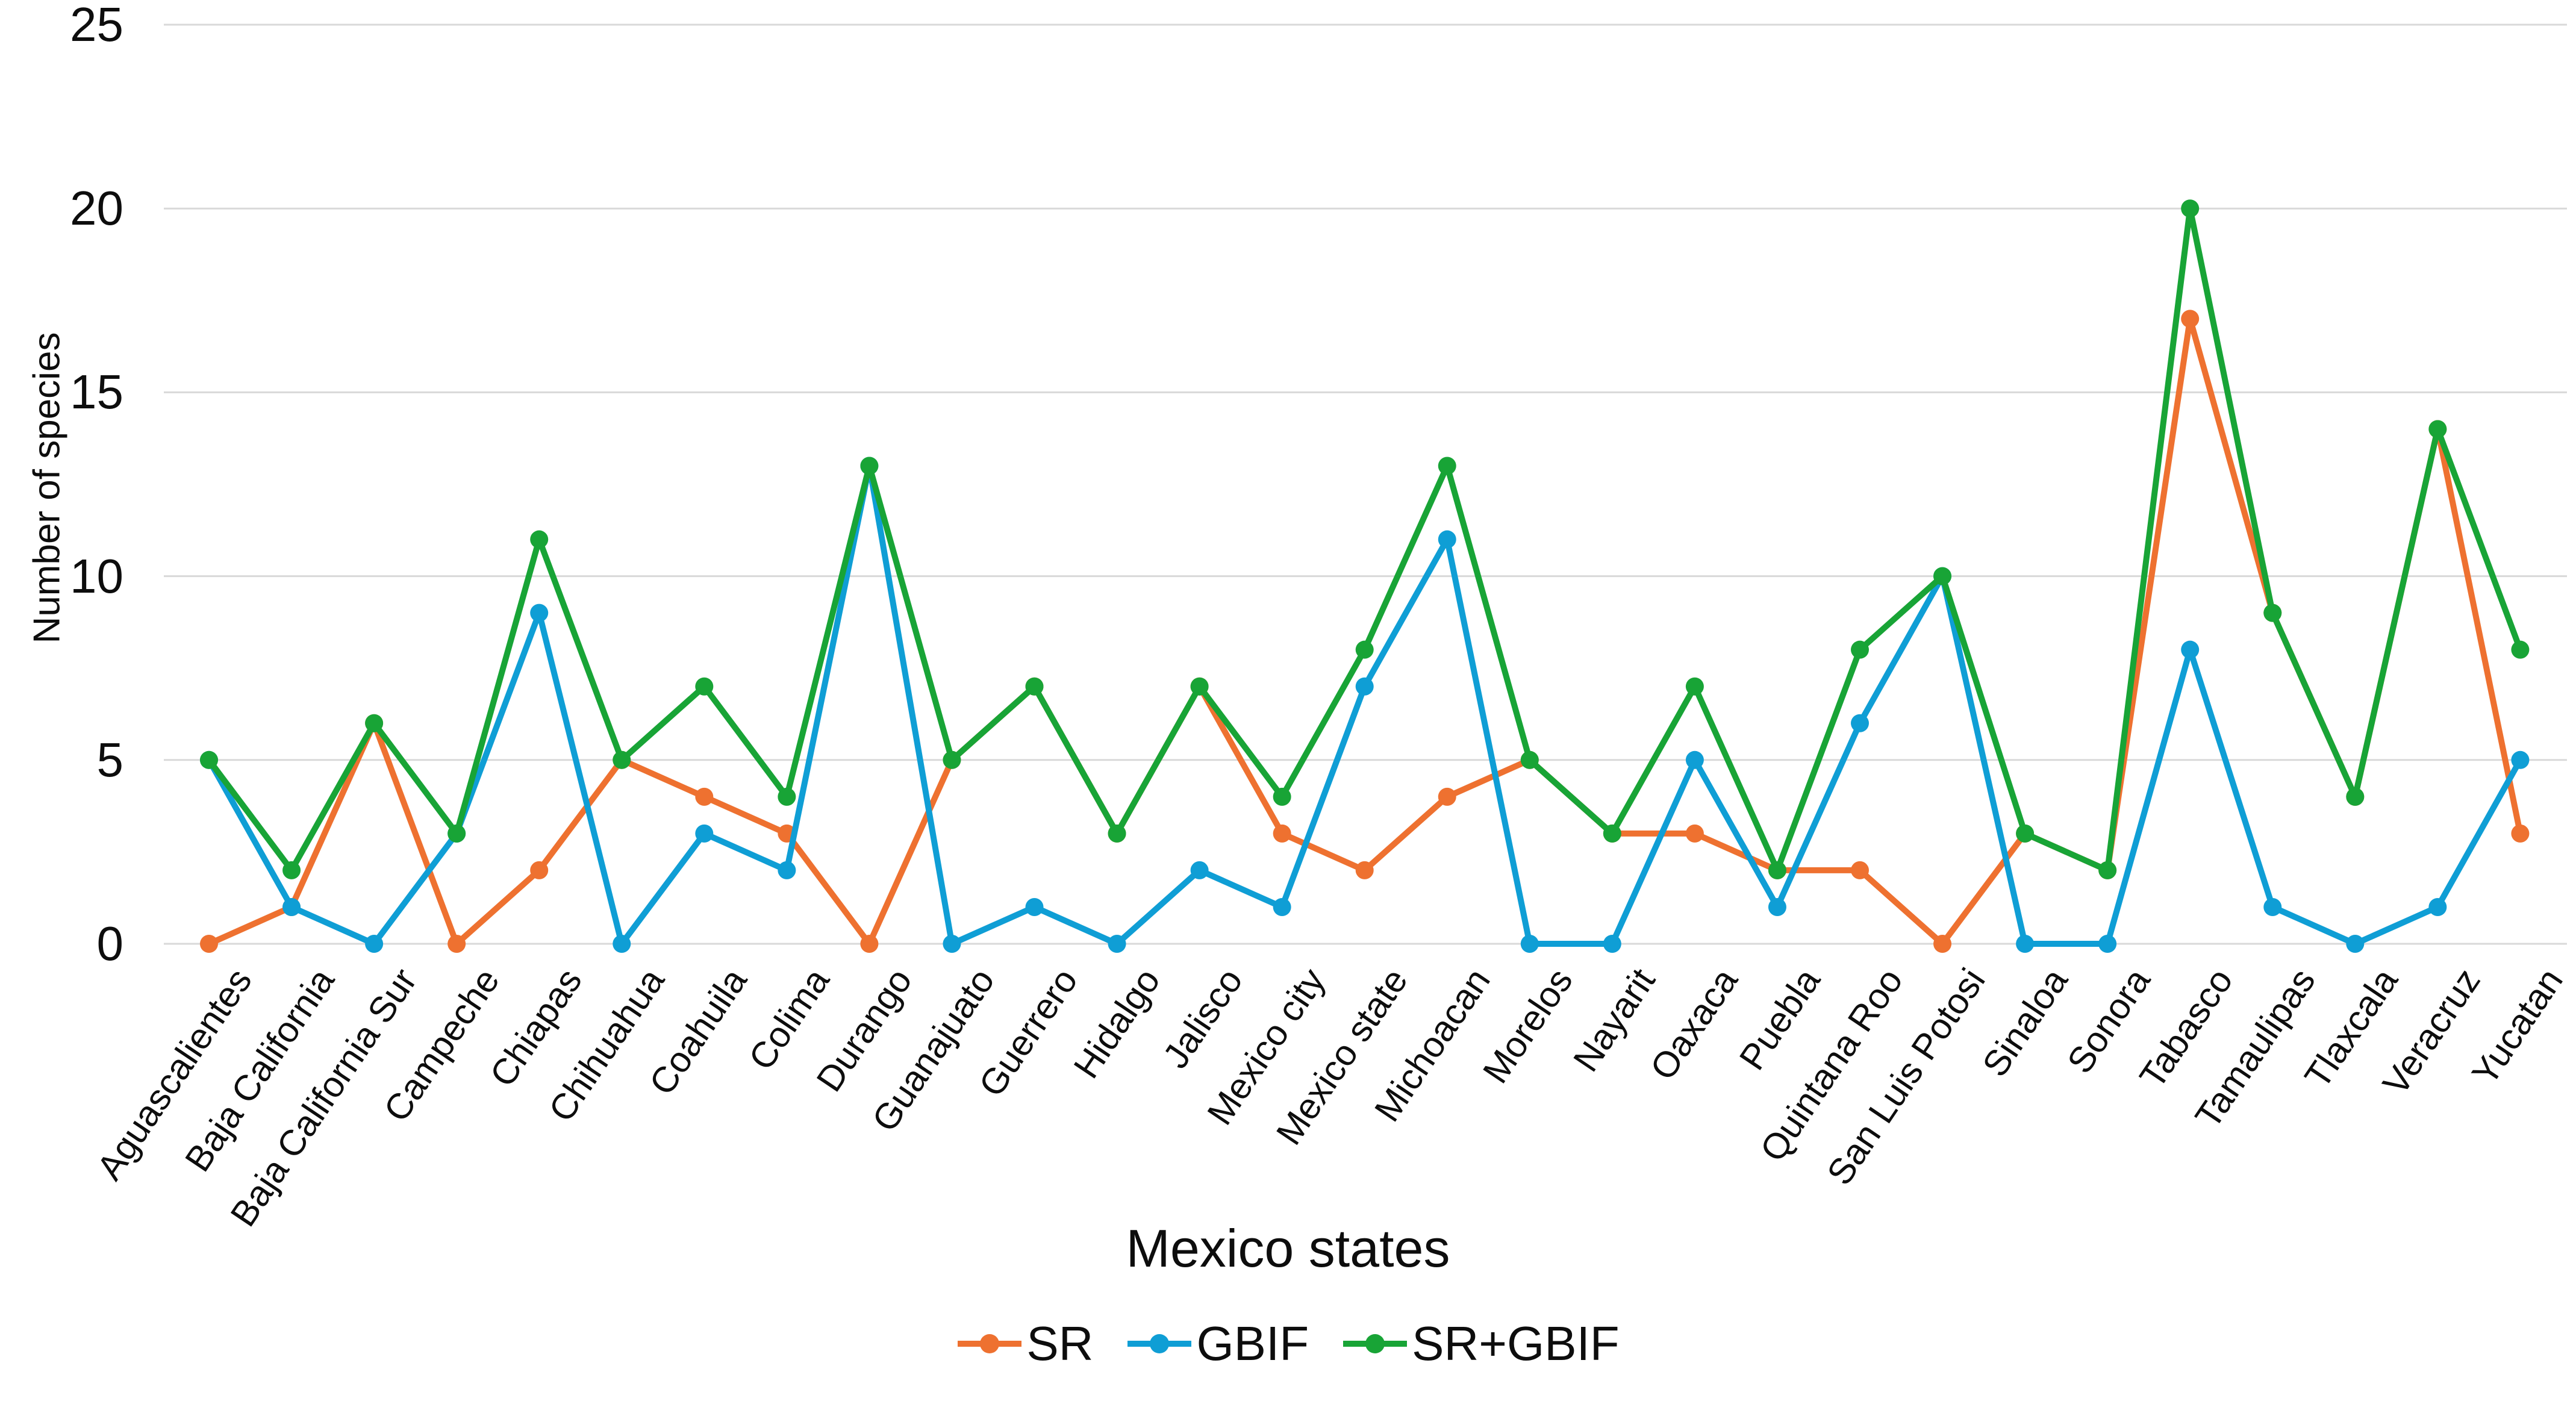  Describe the element at coordinates (1024, 1343) in the screenshot. I see `legend-item-sr: SR` at that location.